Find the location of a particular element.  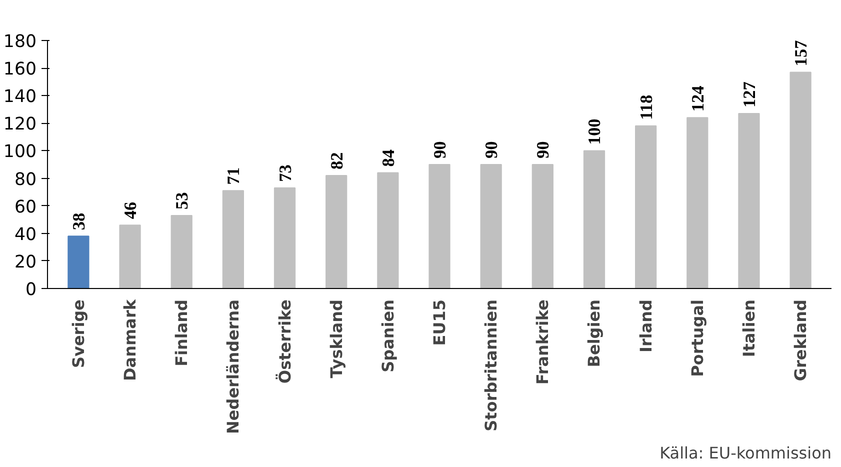

x-tick-label: Portugal is located at coordinates (697, 338).